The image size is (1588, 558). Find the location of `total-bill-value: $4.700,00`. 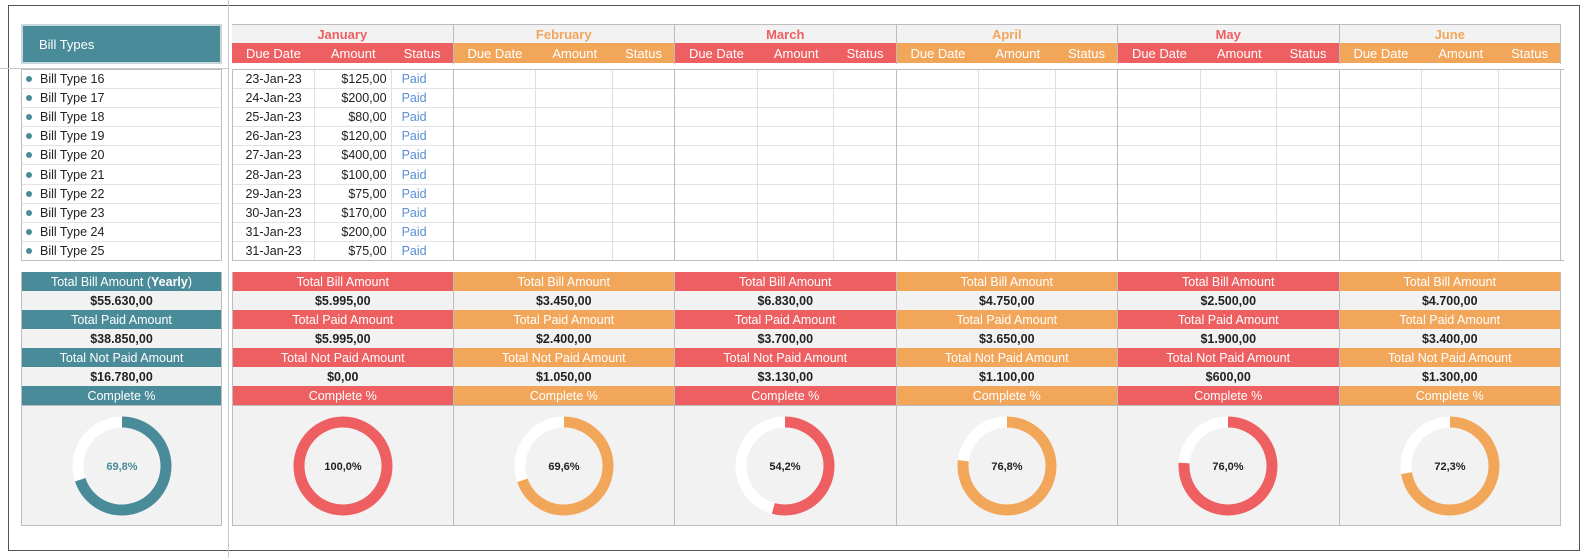

total-bill-value: $4.700,00 is located at coordinates (1449, 300).